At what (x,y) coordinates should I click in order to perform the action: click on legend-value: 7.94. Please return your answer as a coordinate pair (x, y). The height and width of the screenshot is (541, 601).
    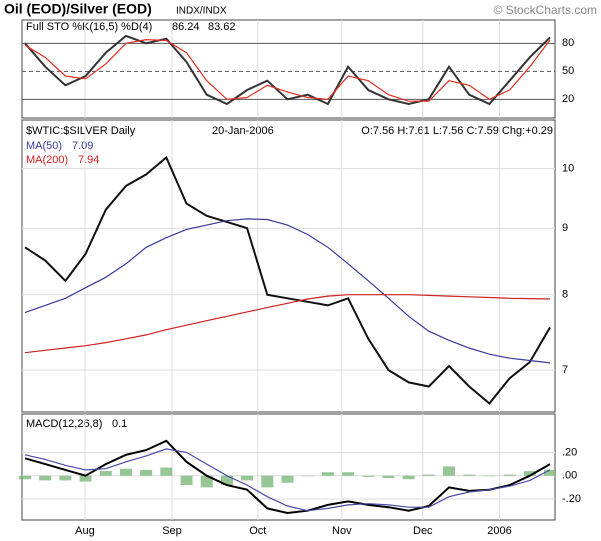
    Looking at the image, I should click on (88, 160).